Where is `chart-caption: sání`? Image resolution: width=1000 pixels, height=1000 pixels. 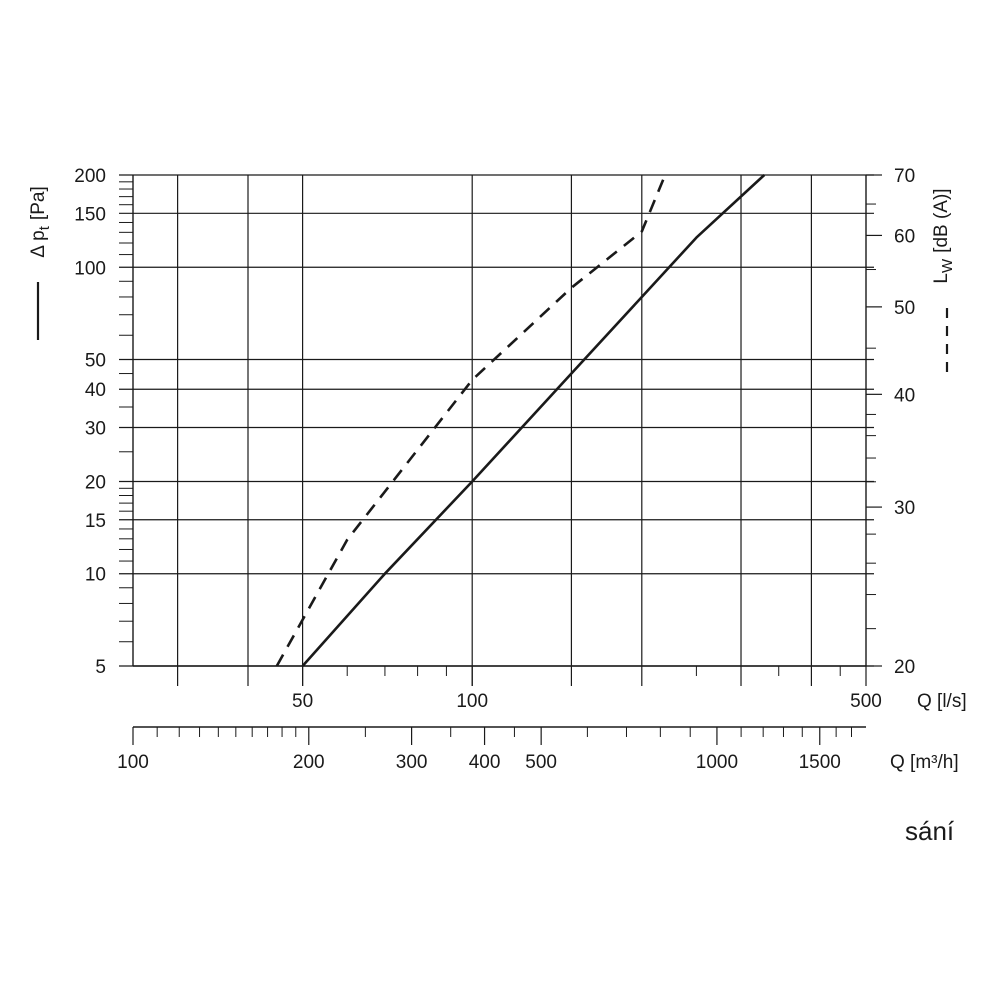
chart-caption: sání is located at coordinates (930, 831).